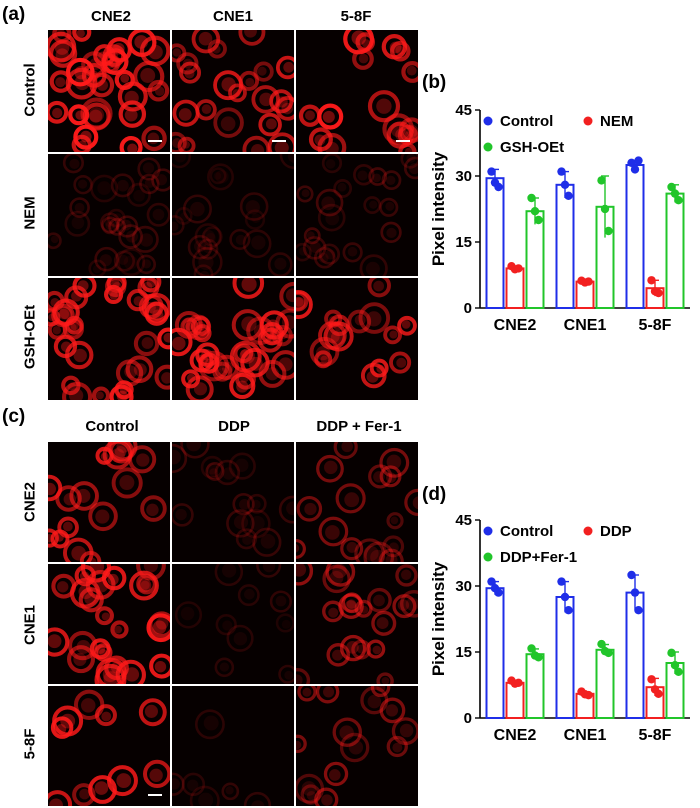  What do you see at coordinates (30, 90) in the screenshot?
I see `panel-a-row-header: Control` at bounding box center [30, 90].